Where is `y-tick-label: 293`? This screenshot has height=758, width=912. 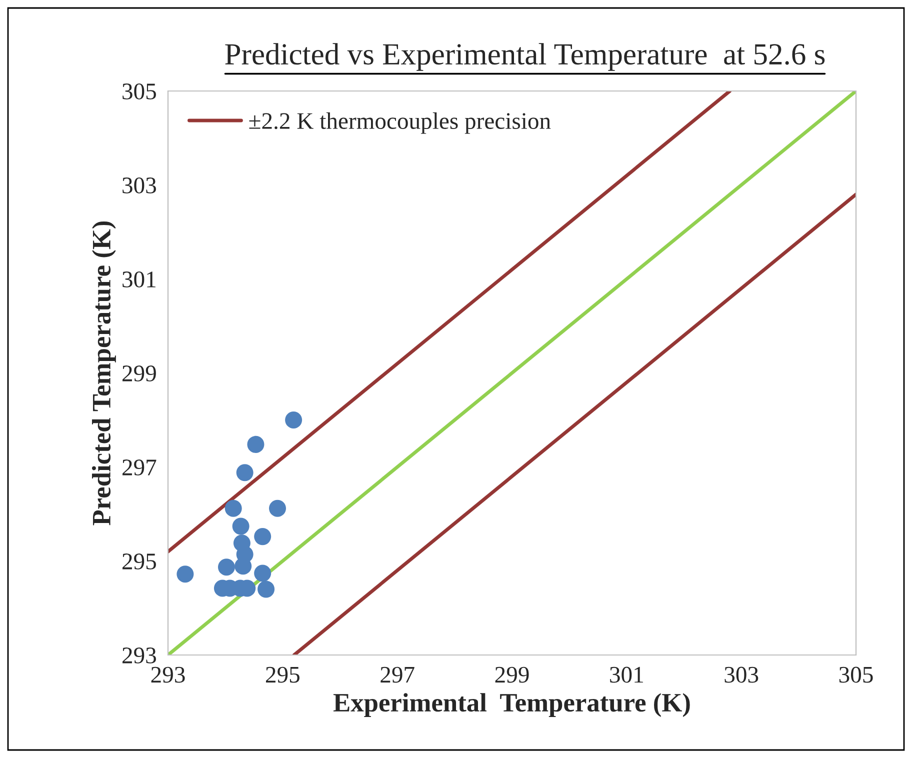 y-tick-label: 293 is located at coordinates (139, 656).